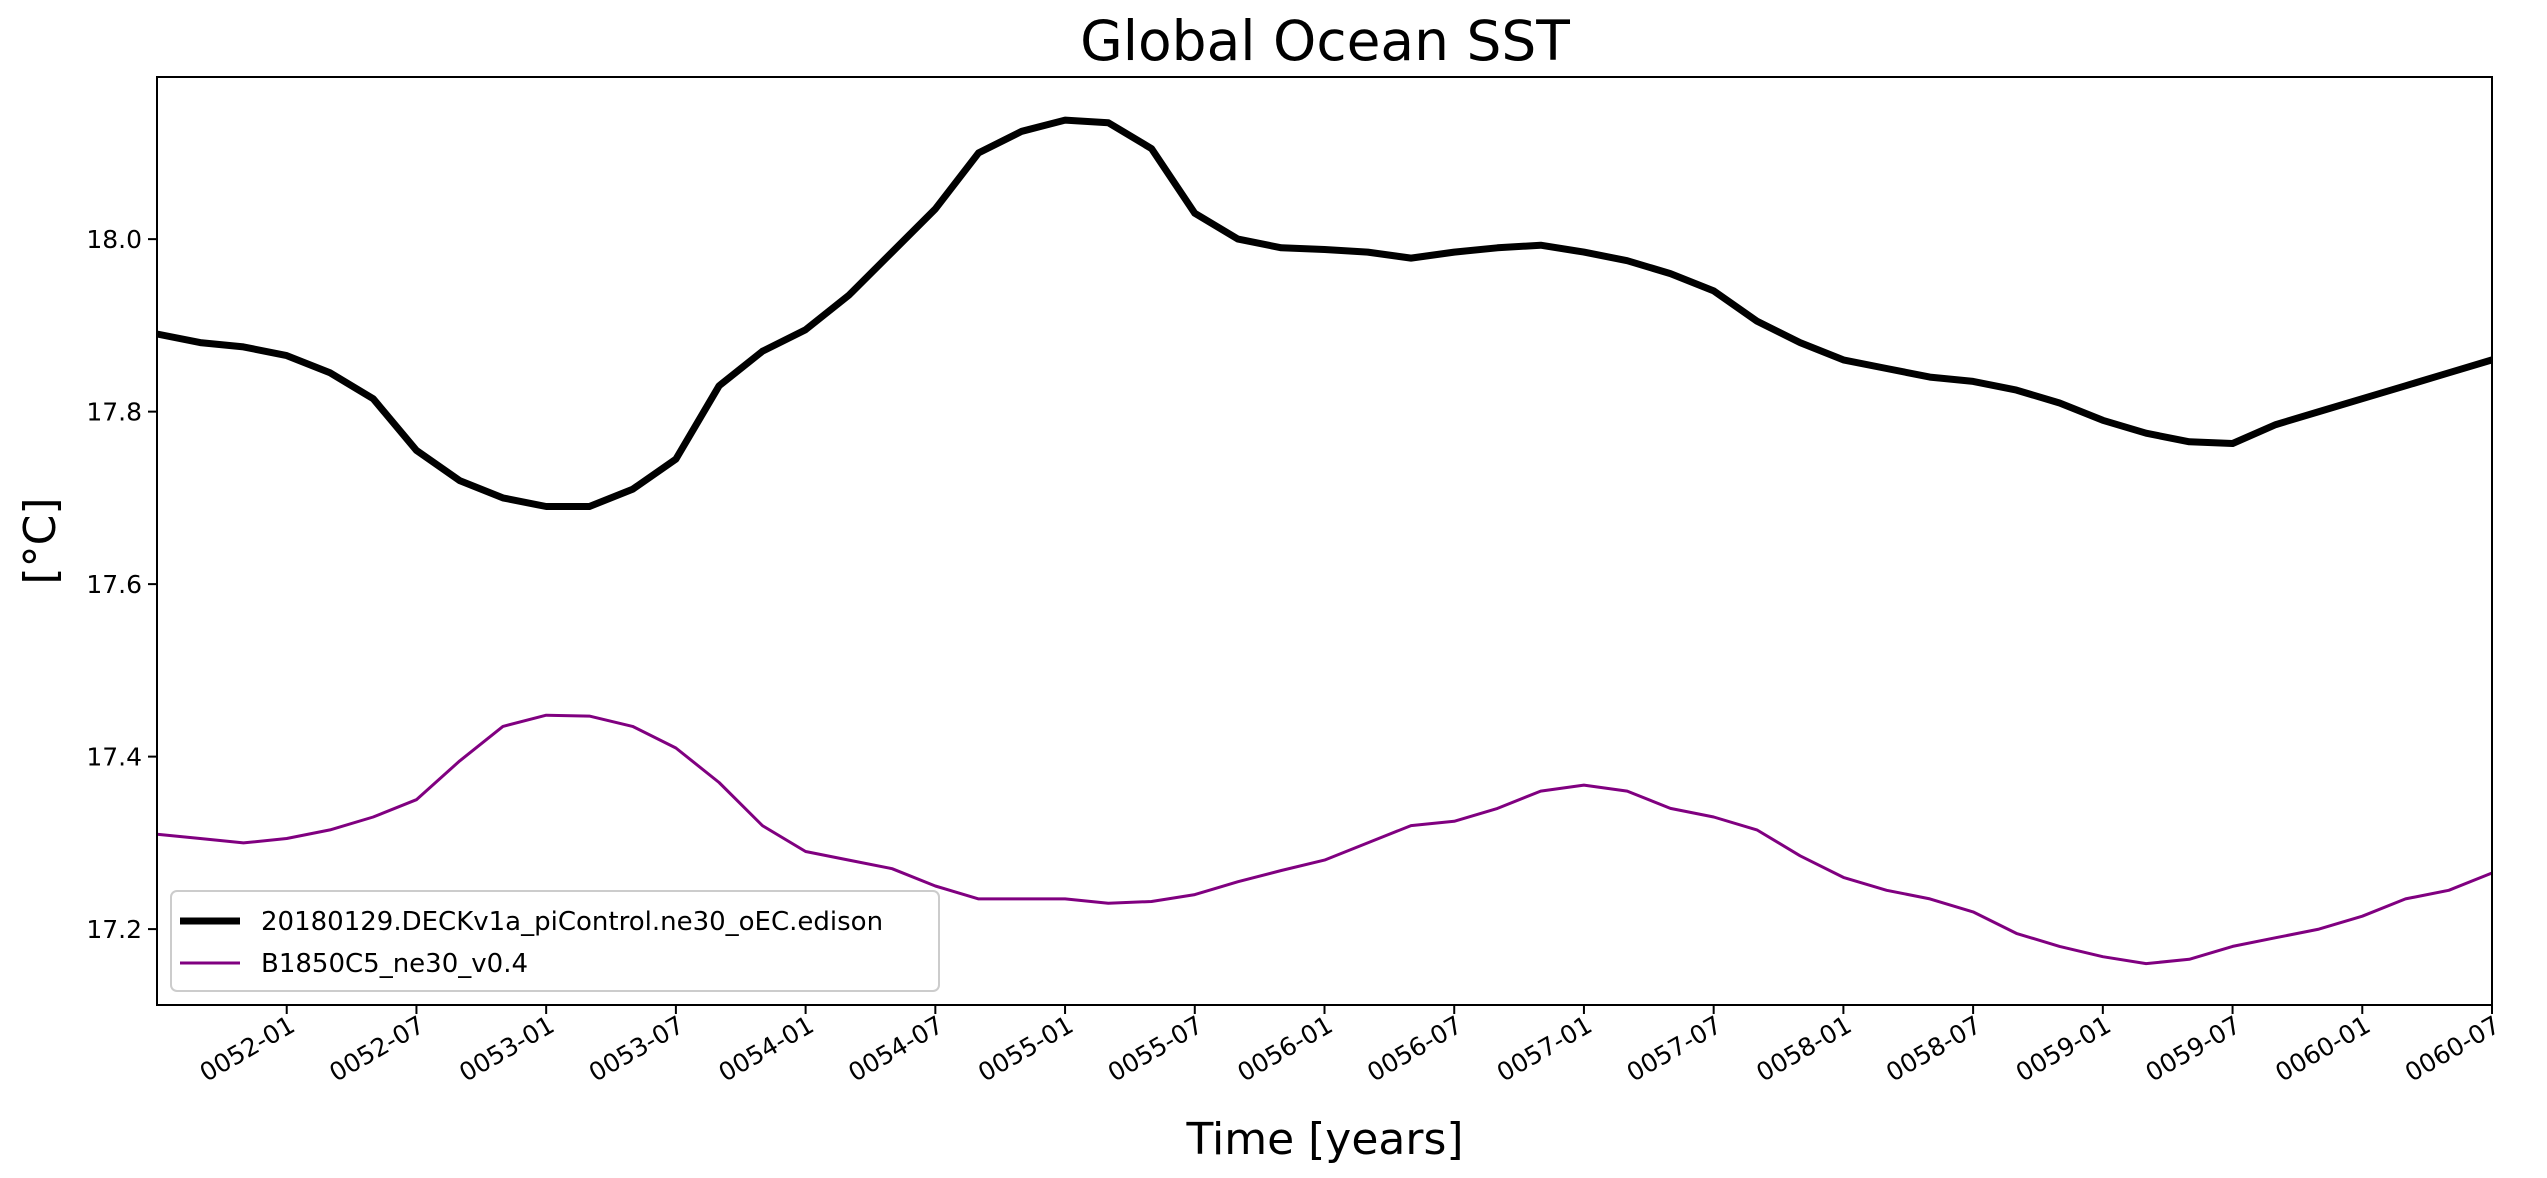 Image resolution: width=2547 pixels, height=1178 pixels. What do you see at coordinates (114, 929) in the screenshot?
I see `y-tick-label: 17.2` at bounding box center [114, 929].